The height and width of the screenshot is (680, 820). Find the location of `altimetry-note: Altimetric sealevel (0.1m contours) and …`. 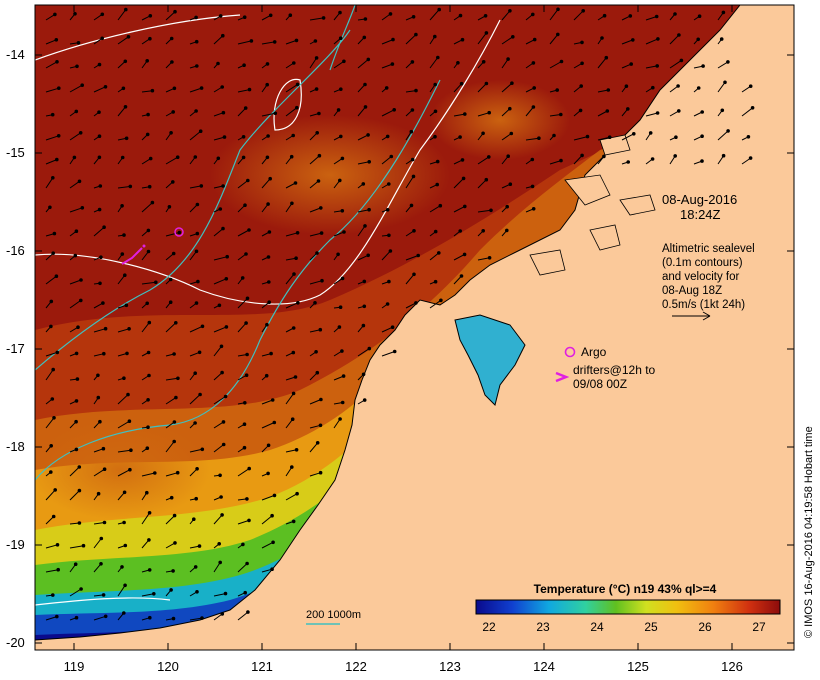

altimetry-note: Altimetric sealevel (0.1m contours) and … is located at coordinates (708, 277).